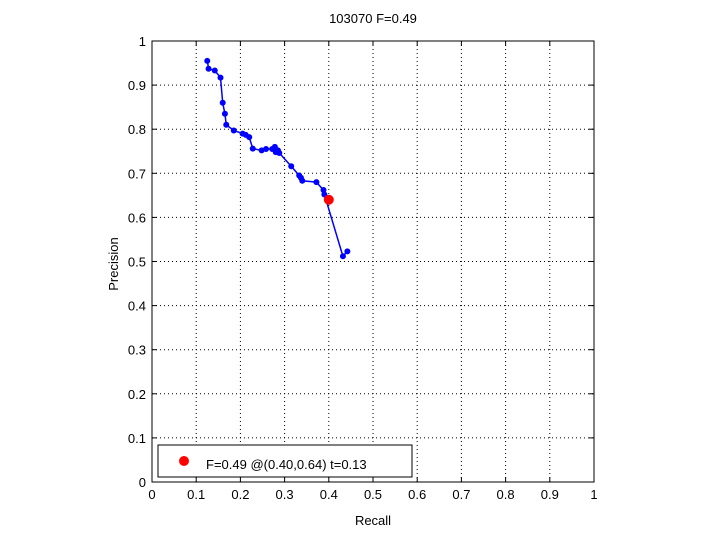 Image resolution: width=720 pixels, height=540 pixels. What do you see at coordinates (417, 494) in the screenshot?
I see `x-tick-label: 0.6` at bounding box center [417, 494].